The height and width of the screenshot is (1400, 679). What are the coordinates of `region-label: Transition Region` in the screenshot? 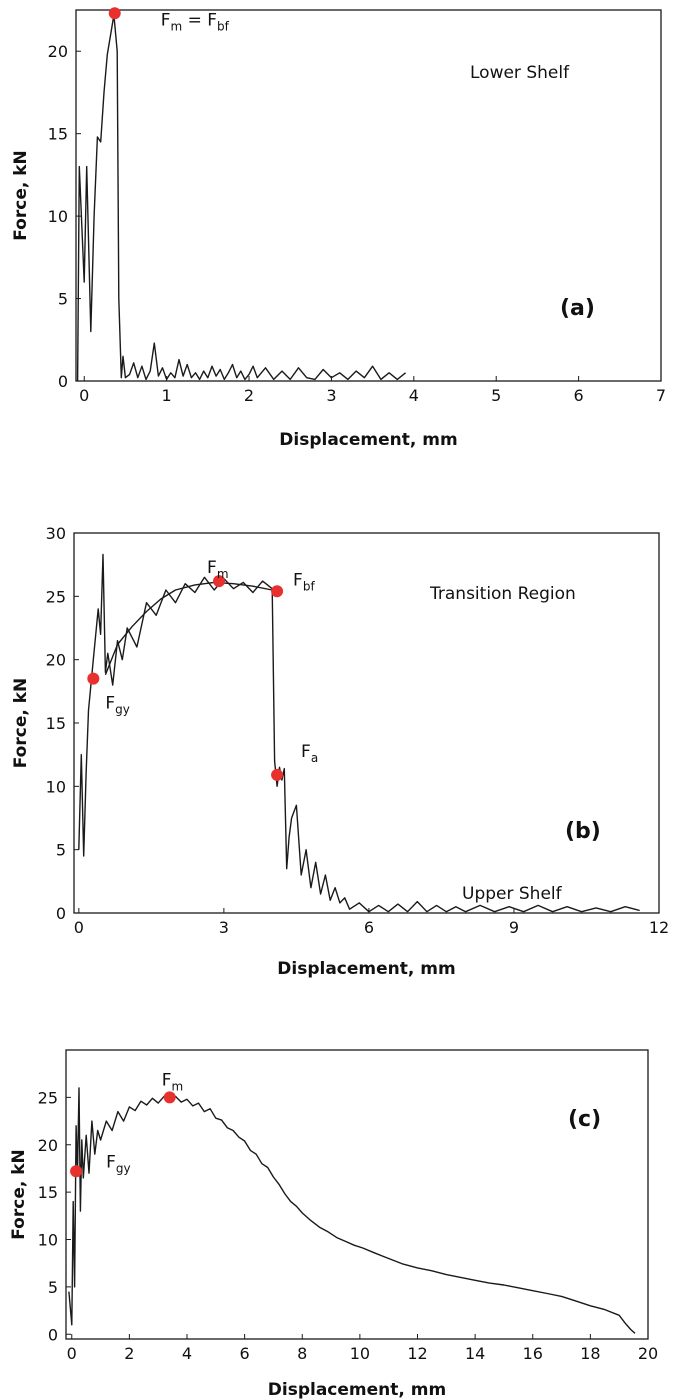 It's located at (502, 594).